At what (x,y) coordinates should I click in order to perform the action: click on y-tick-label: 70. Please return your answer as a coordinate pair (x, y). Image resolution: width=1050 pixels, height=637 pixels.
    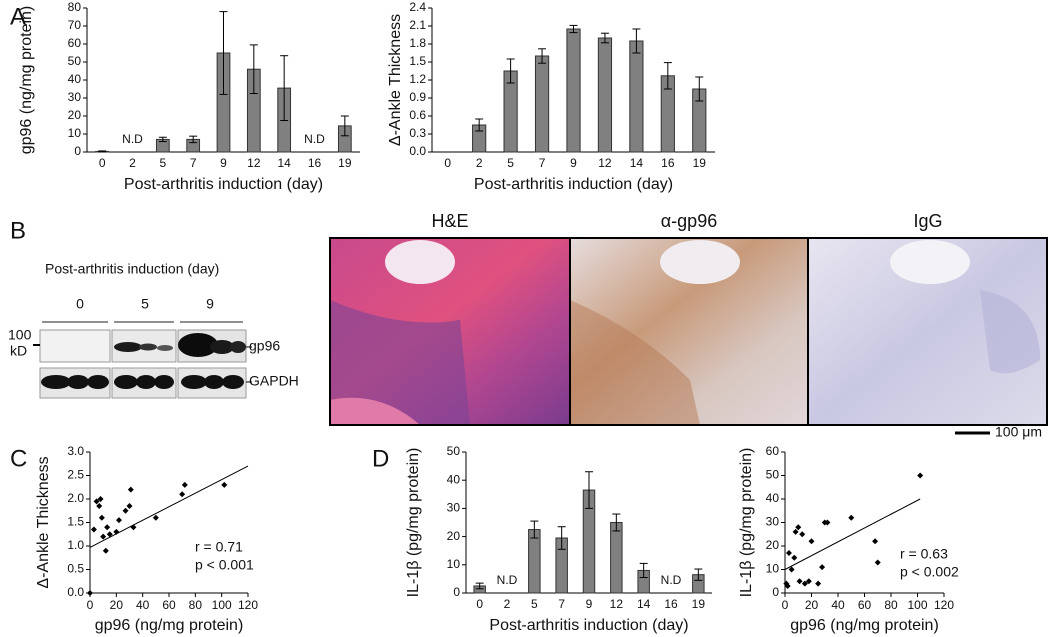
    Looking at the image, I should click on (75, 25).